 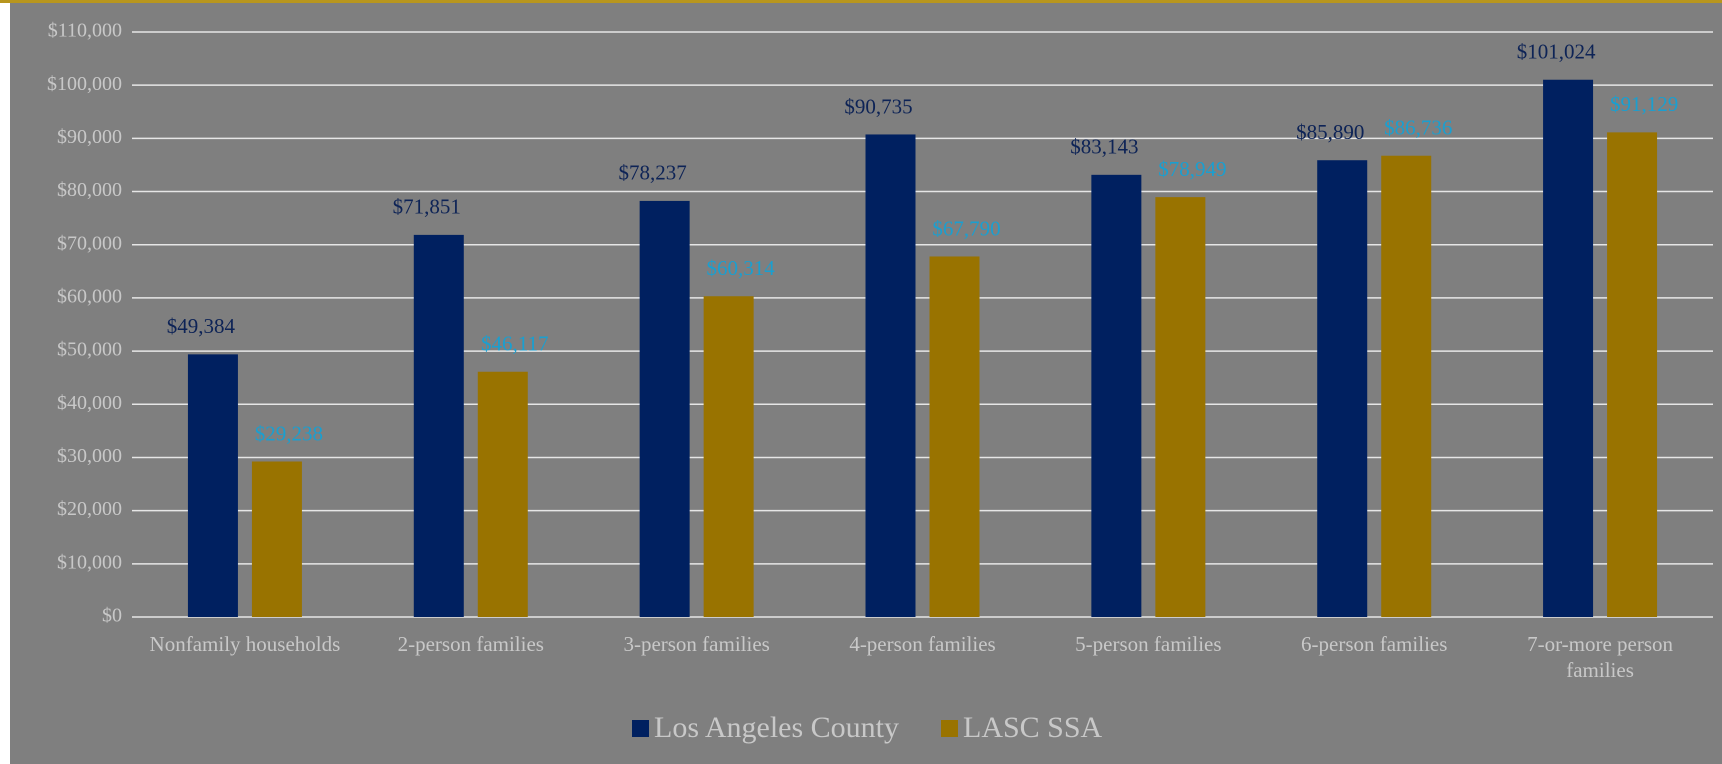 I want to click on legend-label: LASC SSA, so click(x=1033, y=727).